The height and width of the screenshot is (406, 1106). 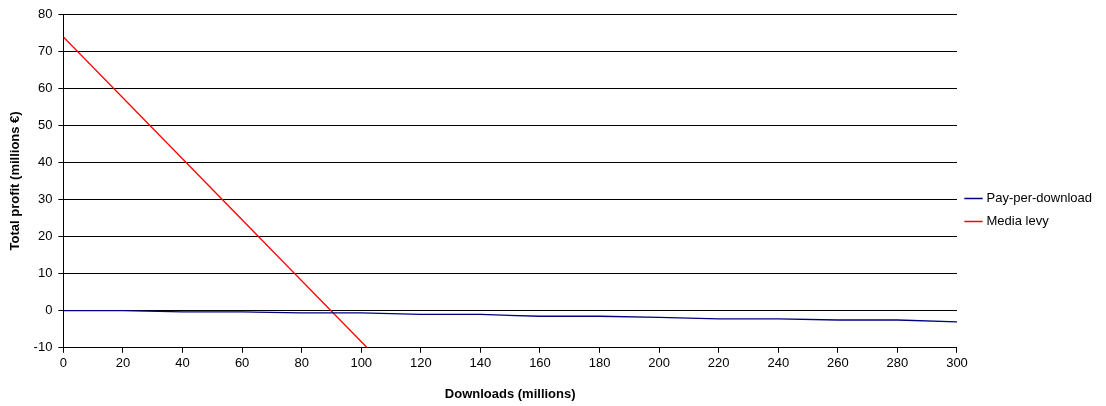 I want to click on y-tick-label: 70, so click(x=45, y=50).